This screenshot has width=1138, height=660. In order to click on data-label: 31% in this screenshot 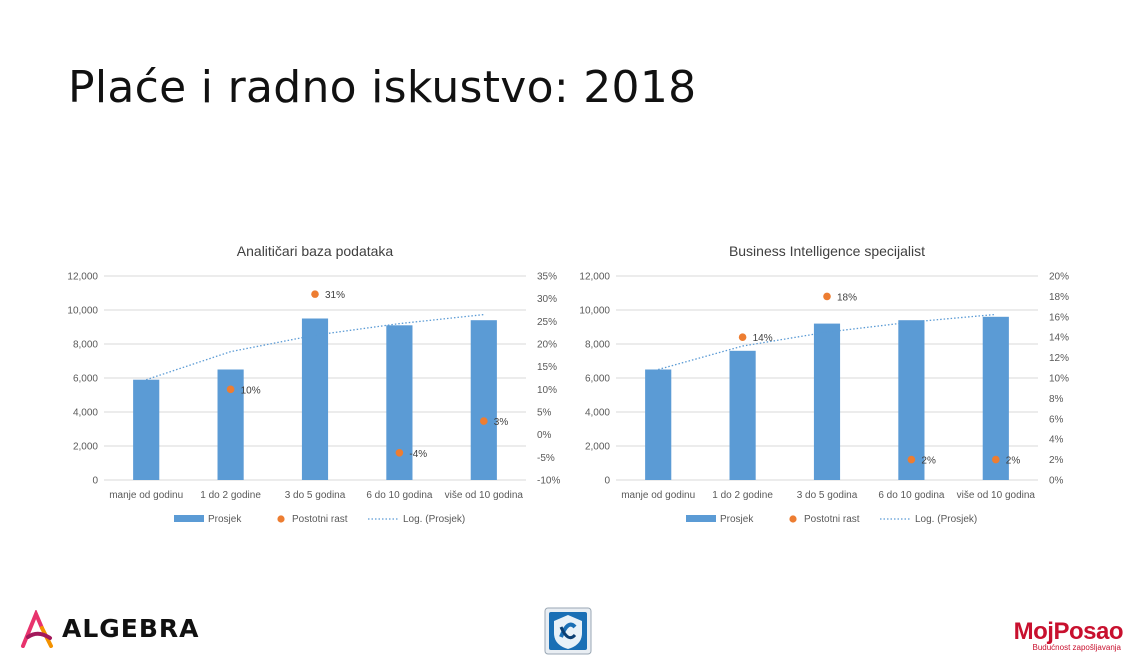, I will do `click(335, 295)`.